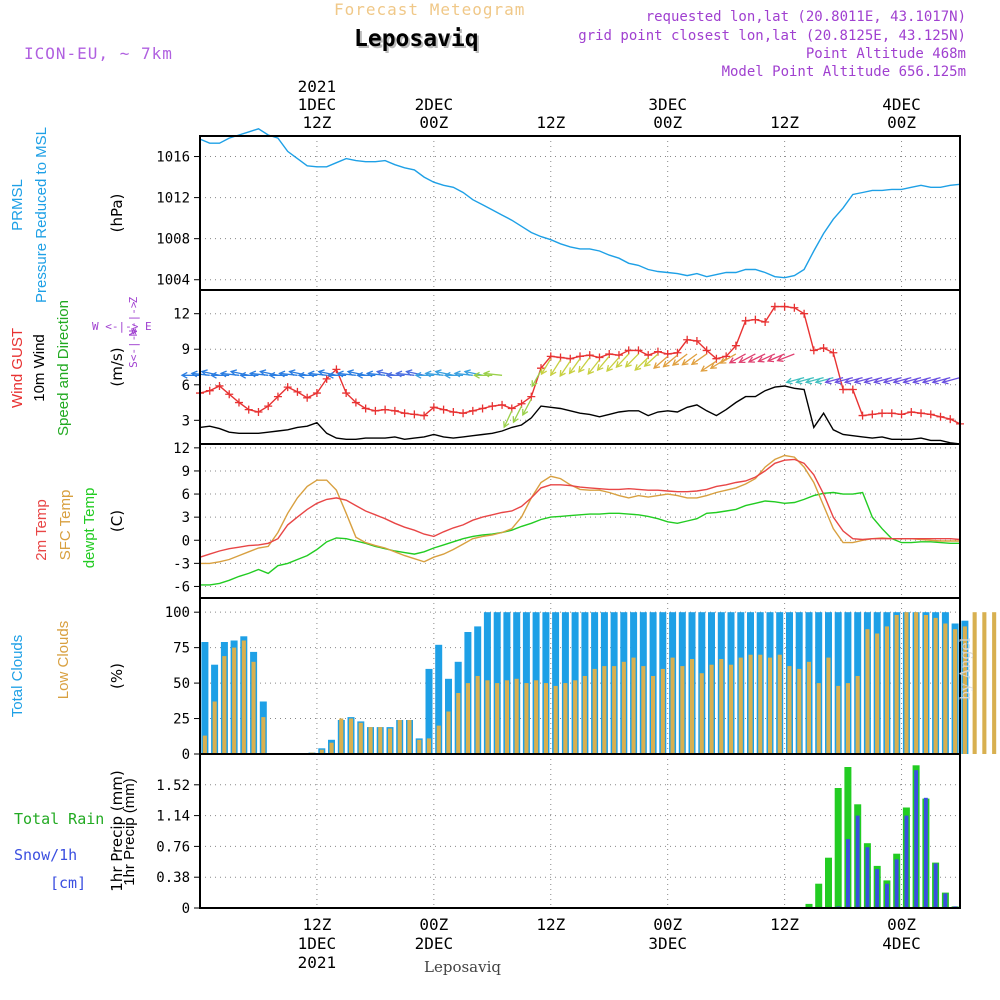 This screenshot has height=1000, width=1000. I want to click on y-tick-label: 0.38, so click(173, 878).